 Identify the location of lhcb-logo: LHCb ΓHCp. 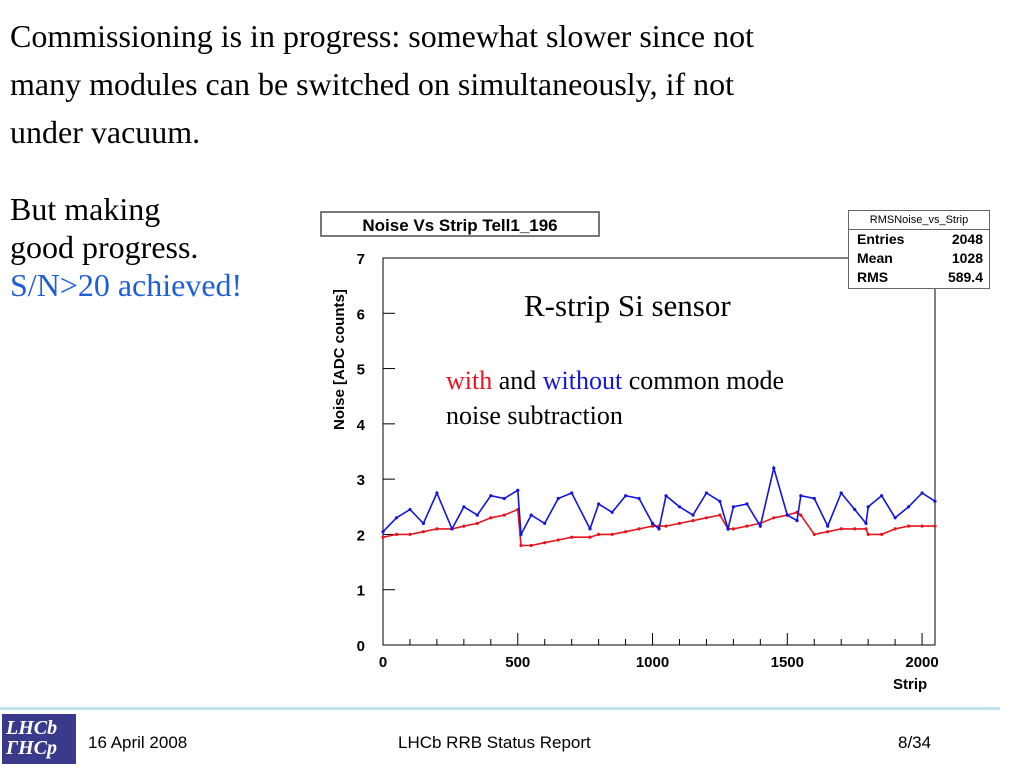
(39, 739).